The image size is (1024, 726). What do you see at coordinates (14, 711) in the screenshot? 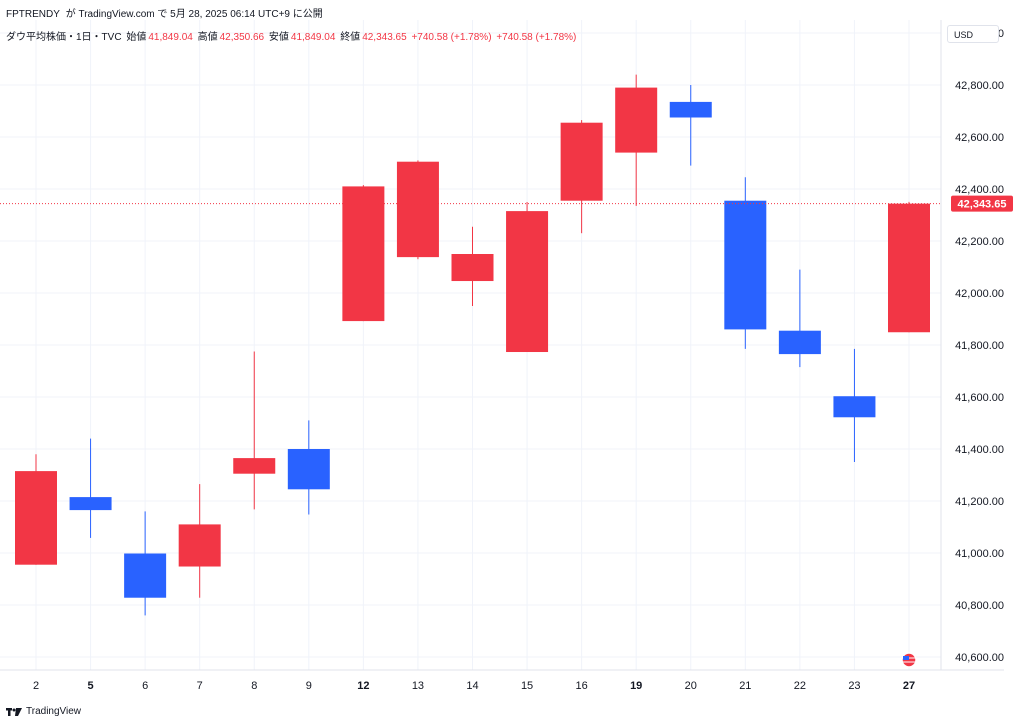
I see `tradingview-logo-icon` at bounding box center [14, 711].